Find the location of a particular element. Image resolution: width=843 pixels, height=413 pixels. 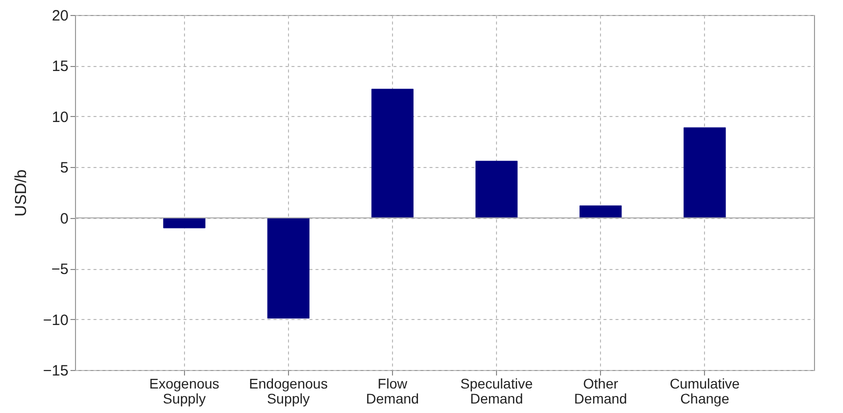

y-tick-label: −10 is located at coordinates (55, 320).